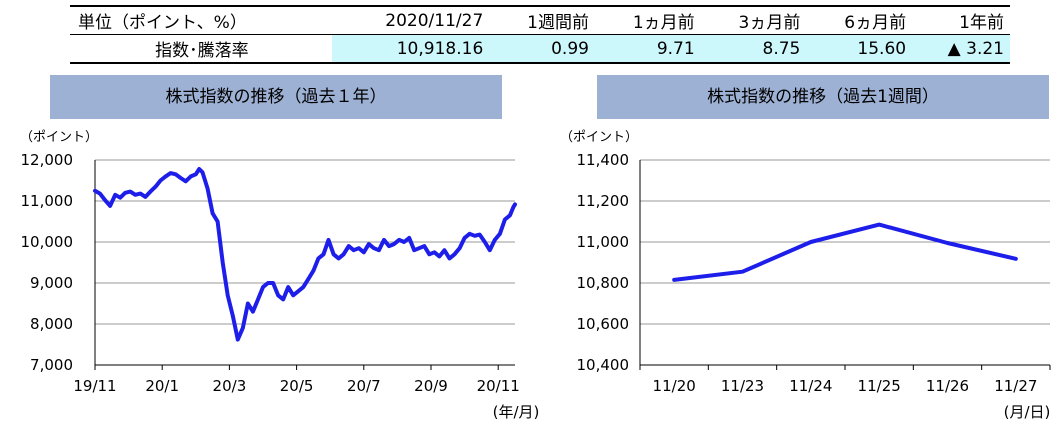  What do you see at coordinates (47, 201) in the screenshot?
I see `left-y-tick-label: 11,000` at bounding box center [47, 201].